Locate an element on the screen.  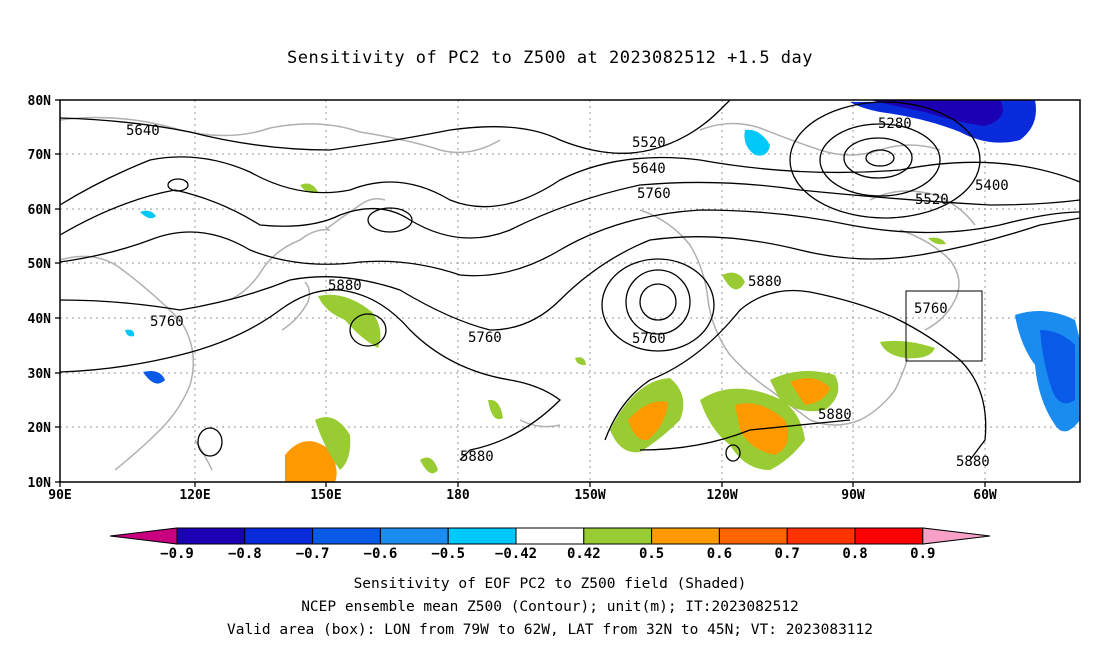
colorbar-label: 0.9 is located at coordinates (922, 554).